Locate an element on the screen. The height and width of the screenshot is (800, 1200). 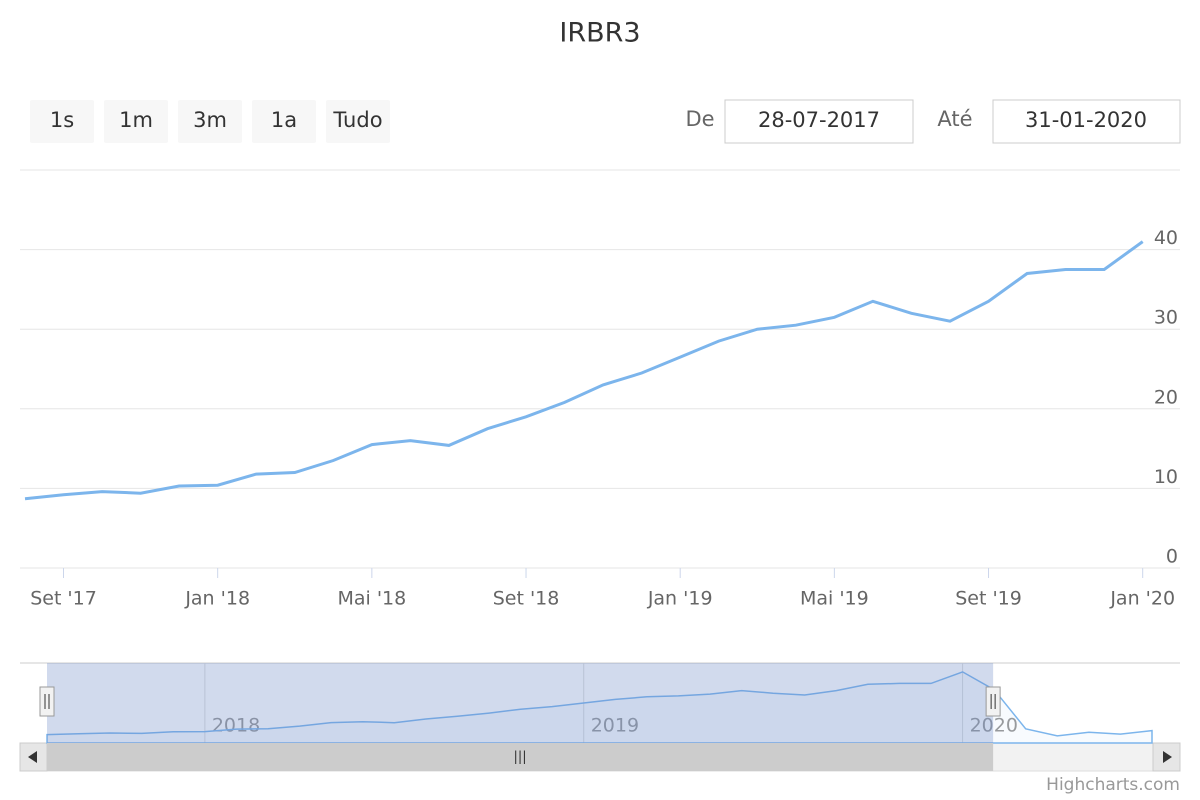
x-tick-label: 2020 is located at coordinates (994, 726).